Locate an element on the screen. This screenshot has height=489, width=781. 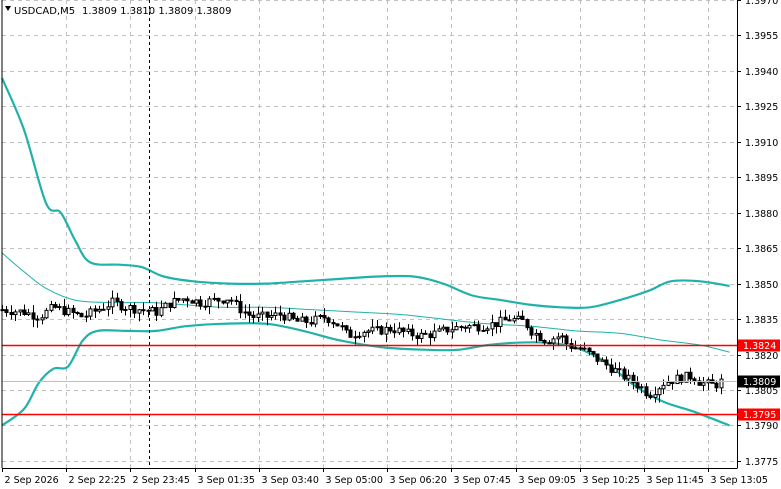
x-tick-label: 2 Sep 22:25 is located at coordinates (97, 480).